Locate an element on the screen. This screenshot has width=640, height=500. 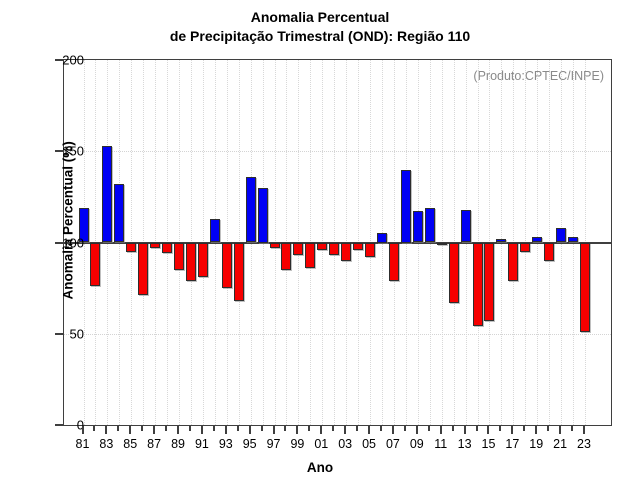
bar-1985 is located at coordinates (131, 247).